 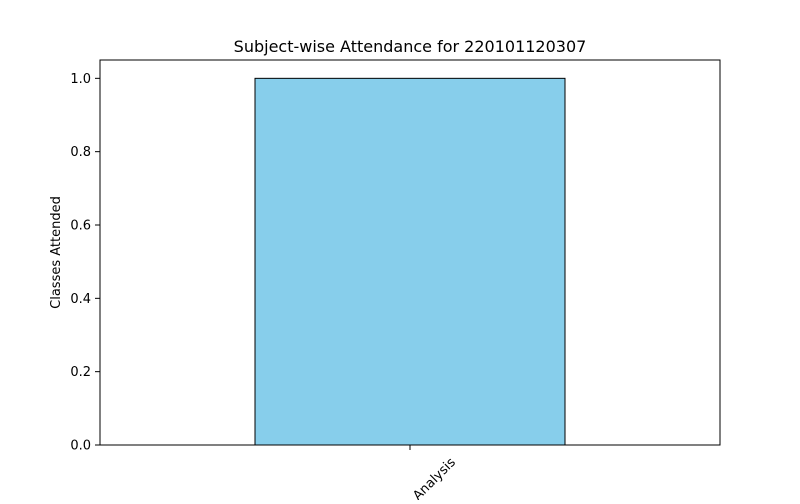 What do you see at coordinates (80, 446) in the screenshot?
I see `y-tick-label: 0.0` at bounding box center [80, 446].